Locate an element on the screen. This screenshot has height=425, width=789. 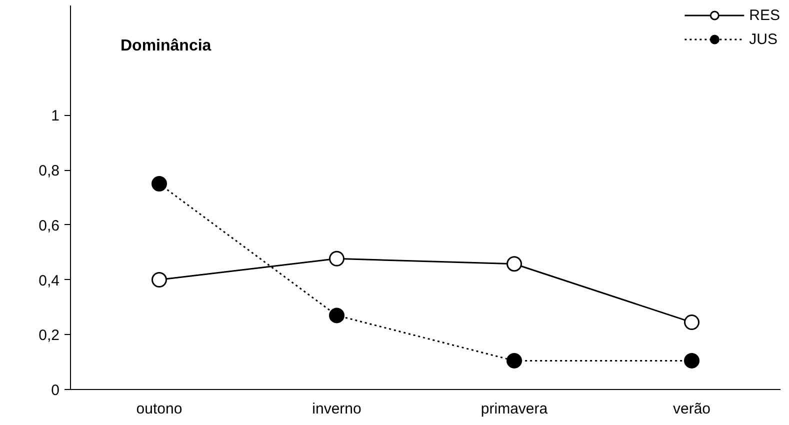
x-tick-label: inverno is located at coordinates (337, 409).